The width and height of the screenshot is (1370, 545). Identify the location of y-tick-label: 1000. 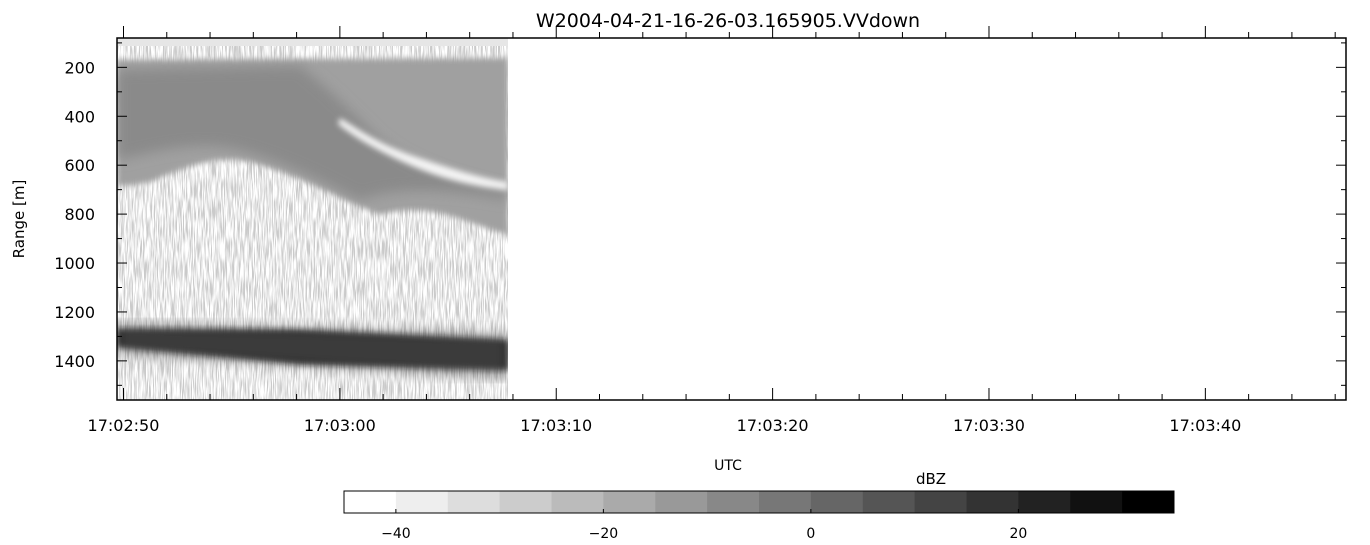
(74, 263).